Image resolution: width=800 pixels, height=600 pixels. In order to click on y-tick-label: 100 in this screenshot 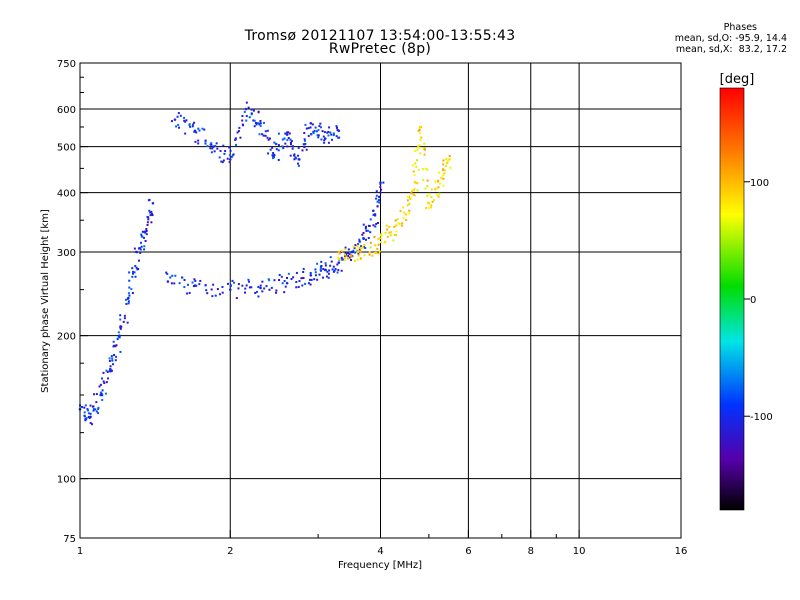, I will do `click(66, 480)`.